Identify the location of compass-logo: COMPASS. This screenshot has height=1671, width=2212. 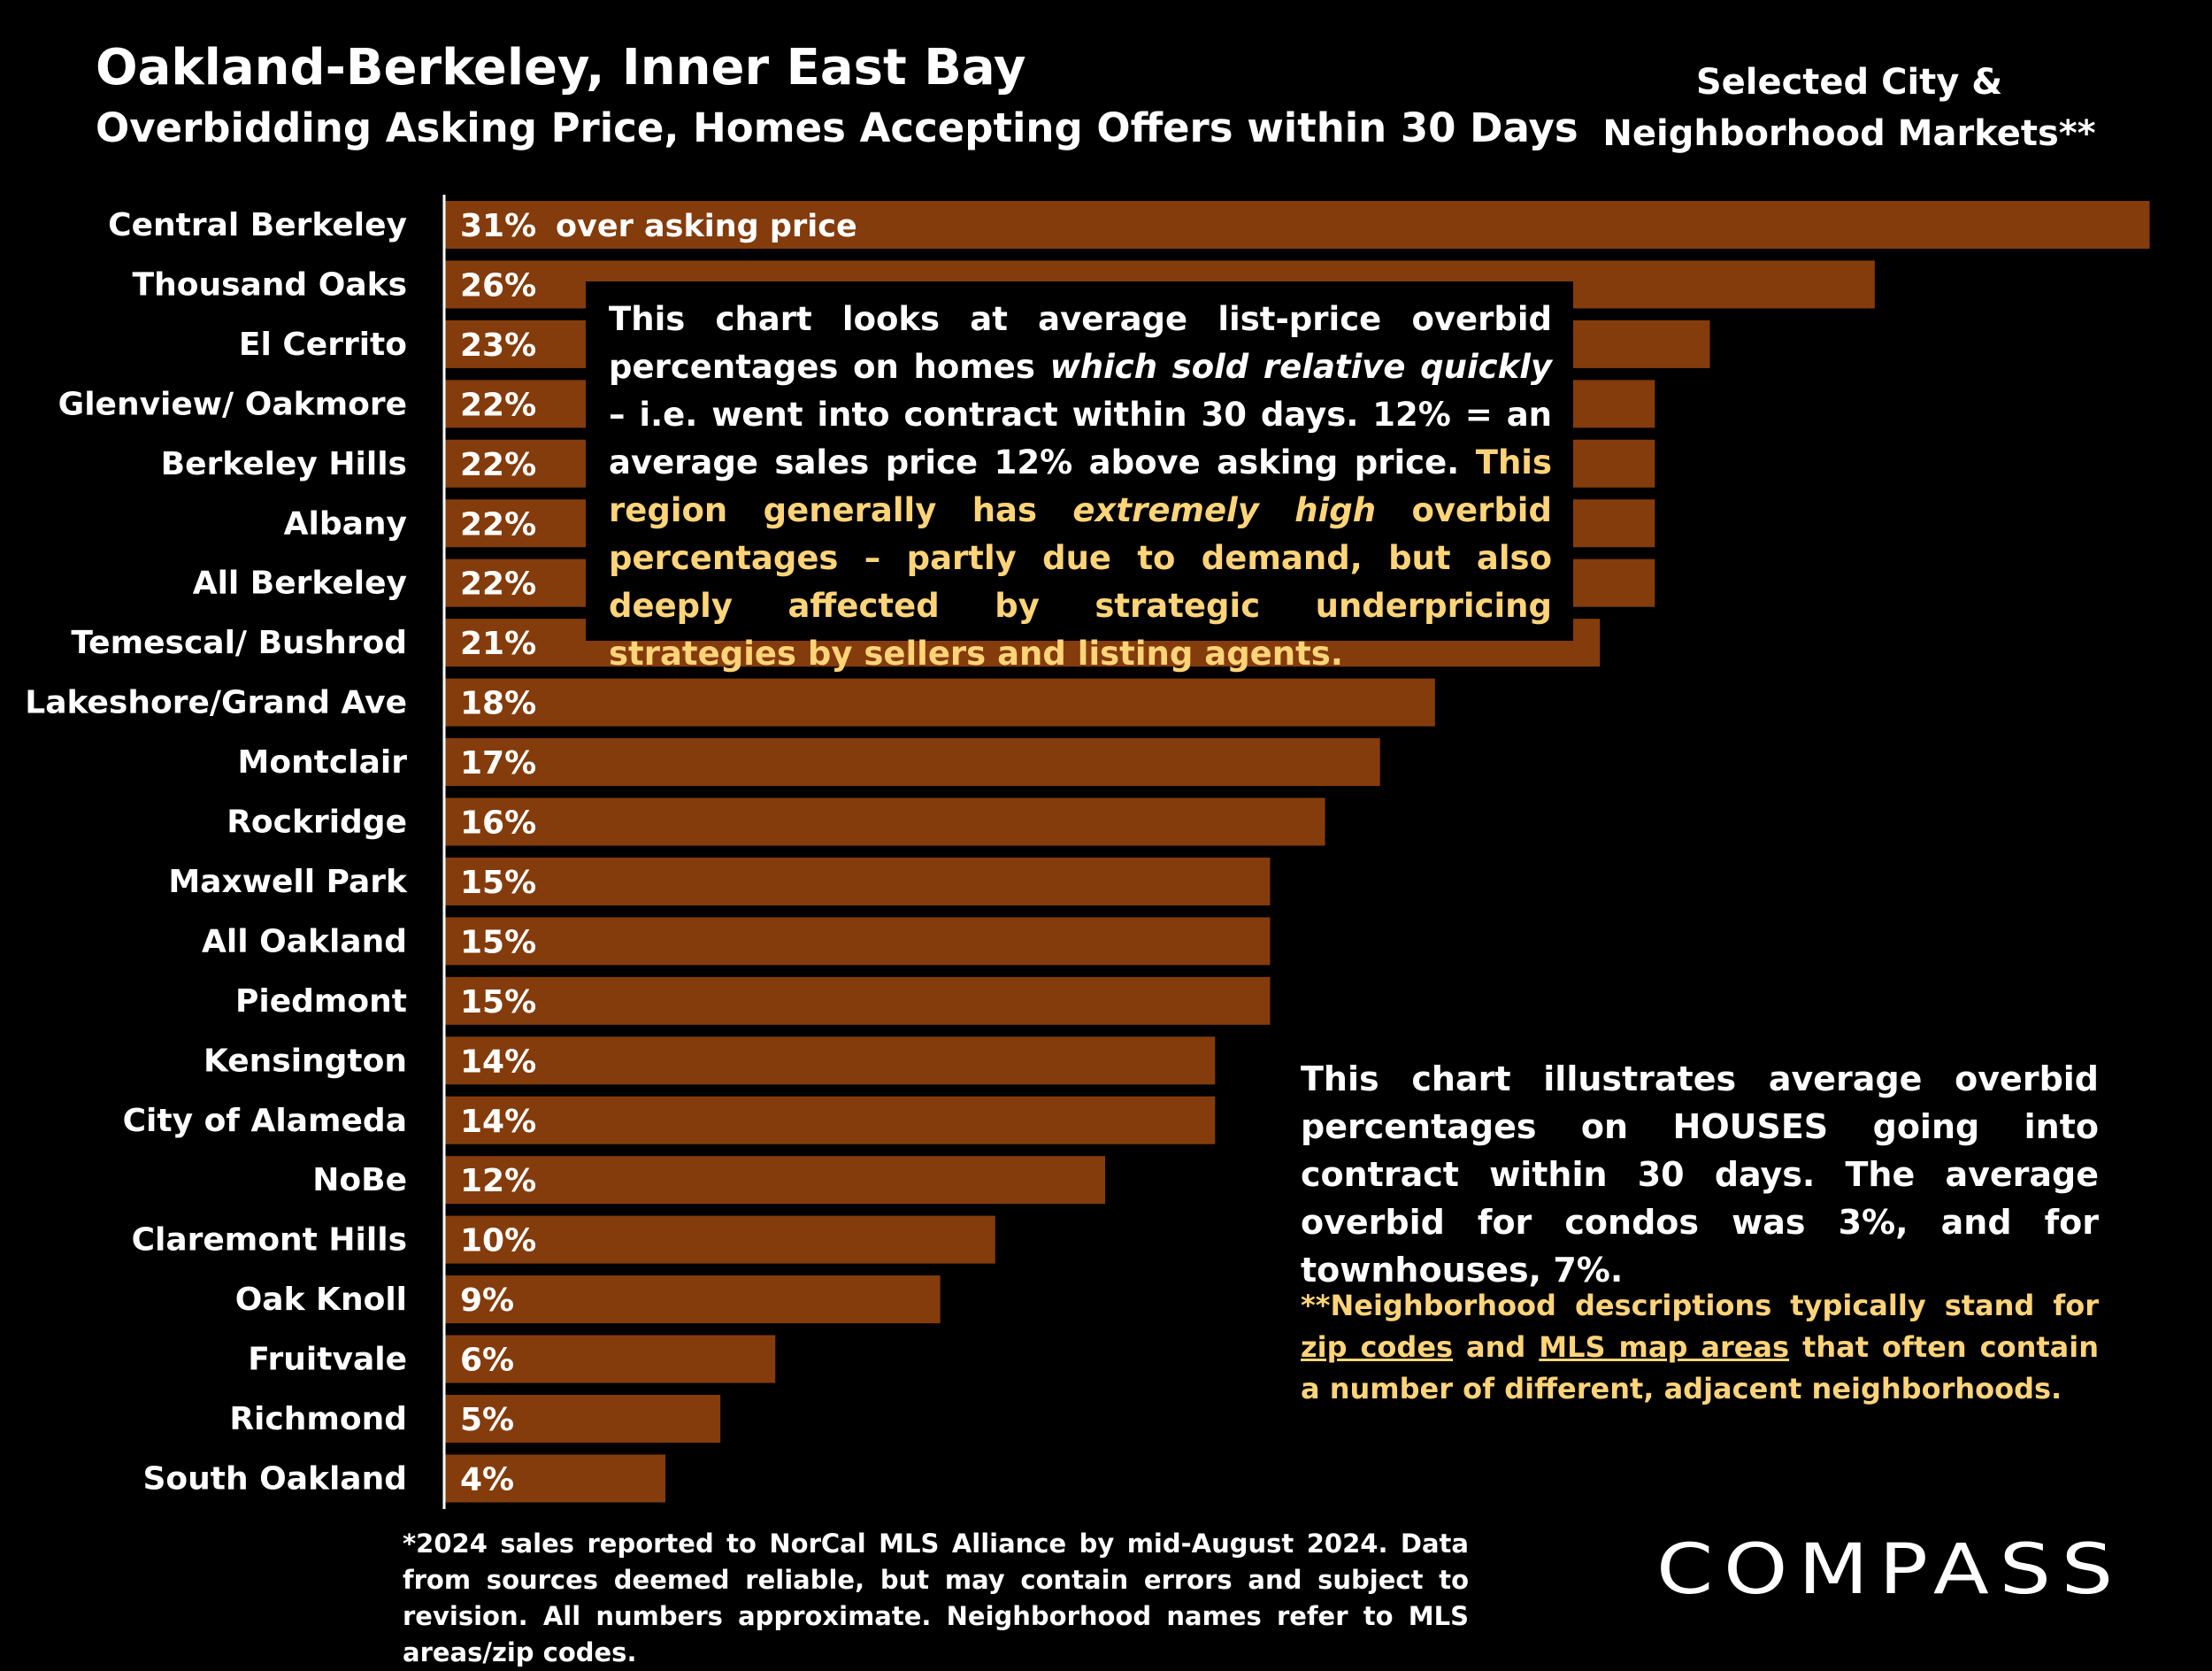
(1890, 1568).